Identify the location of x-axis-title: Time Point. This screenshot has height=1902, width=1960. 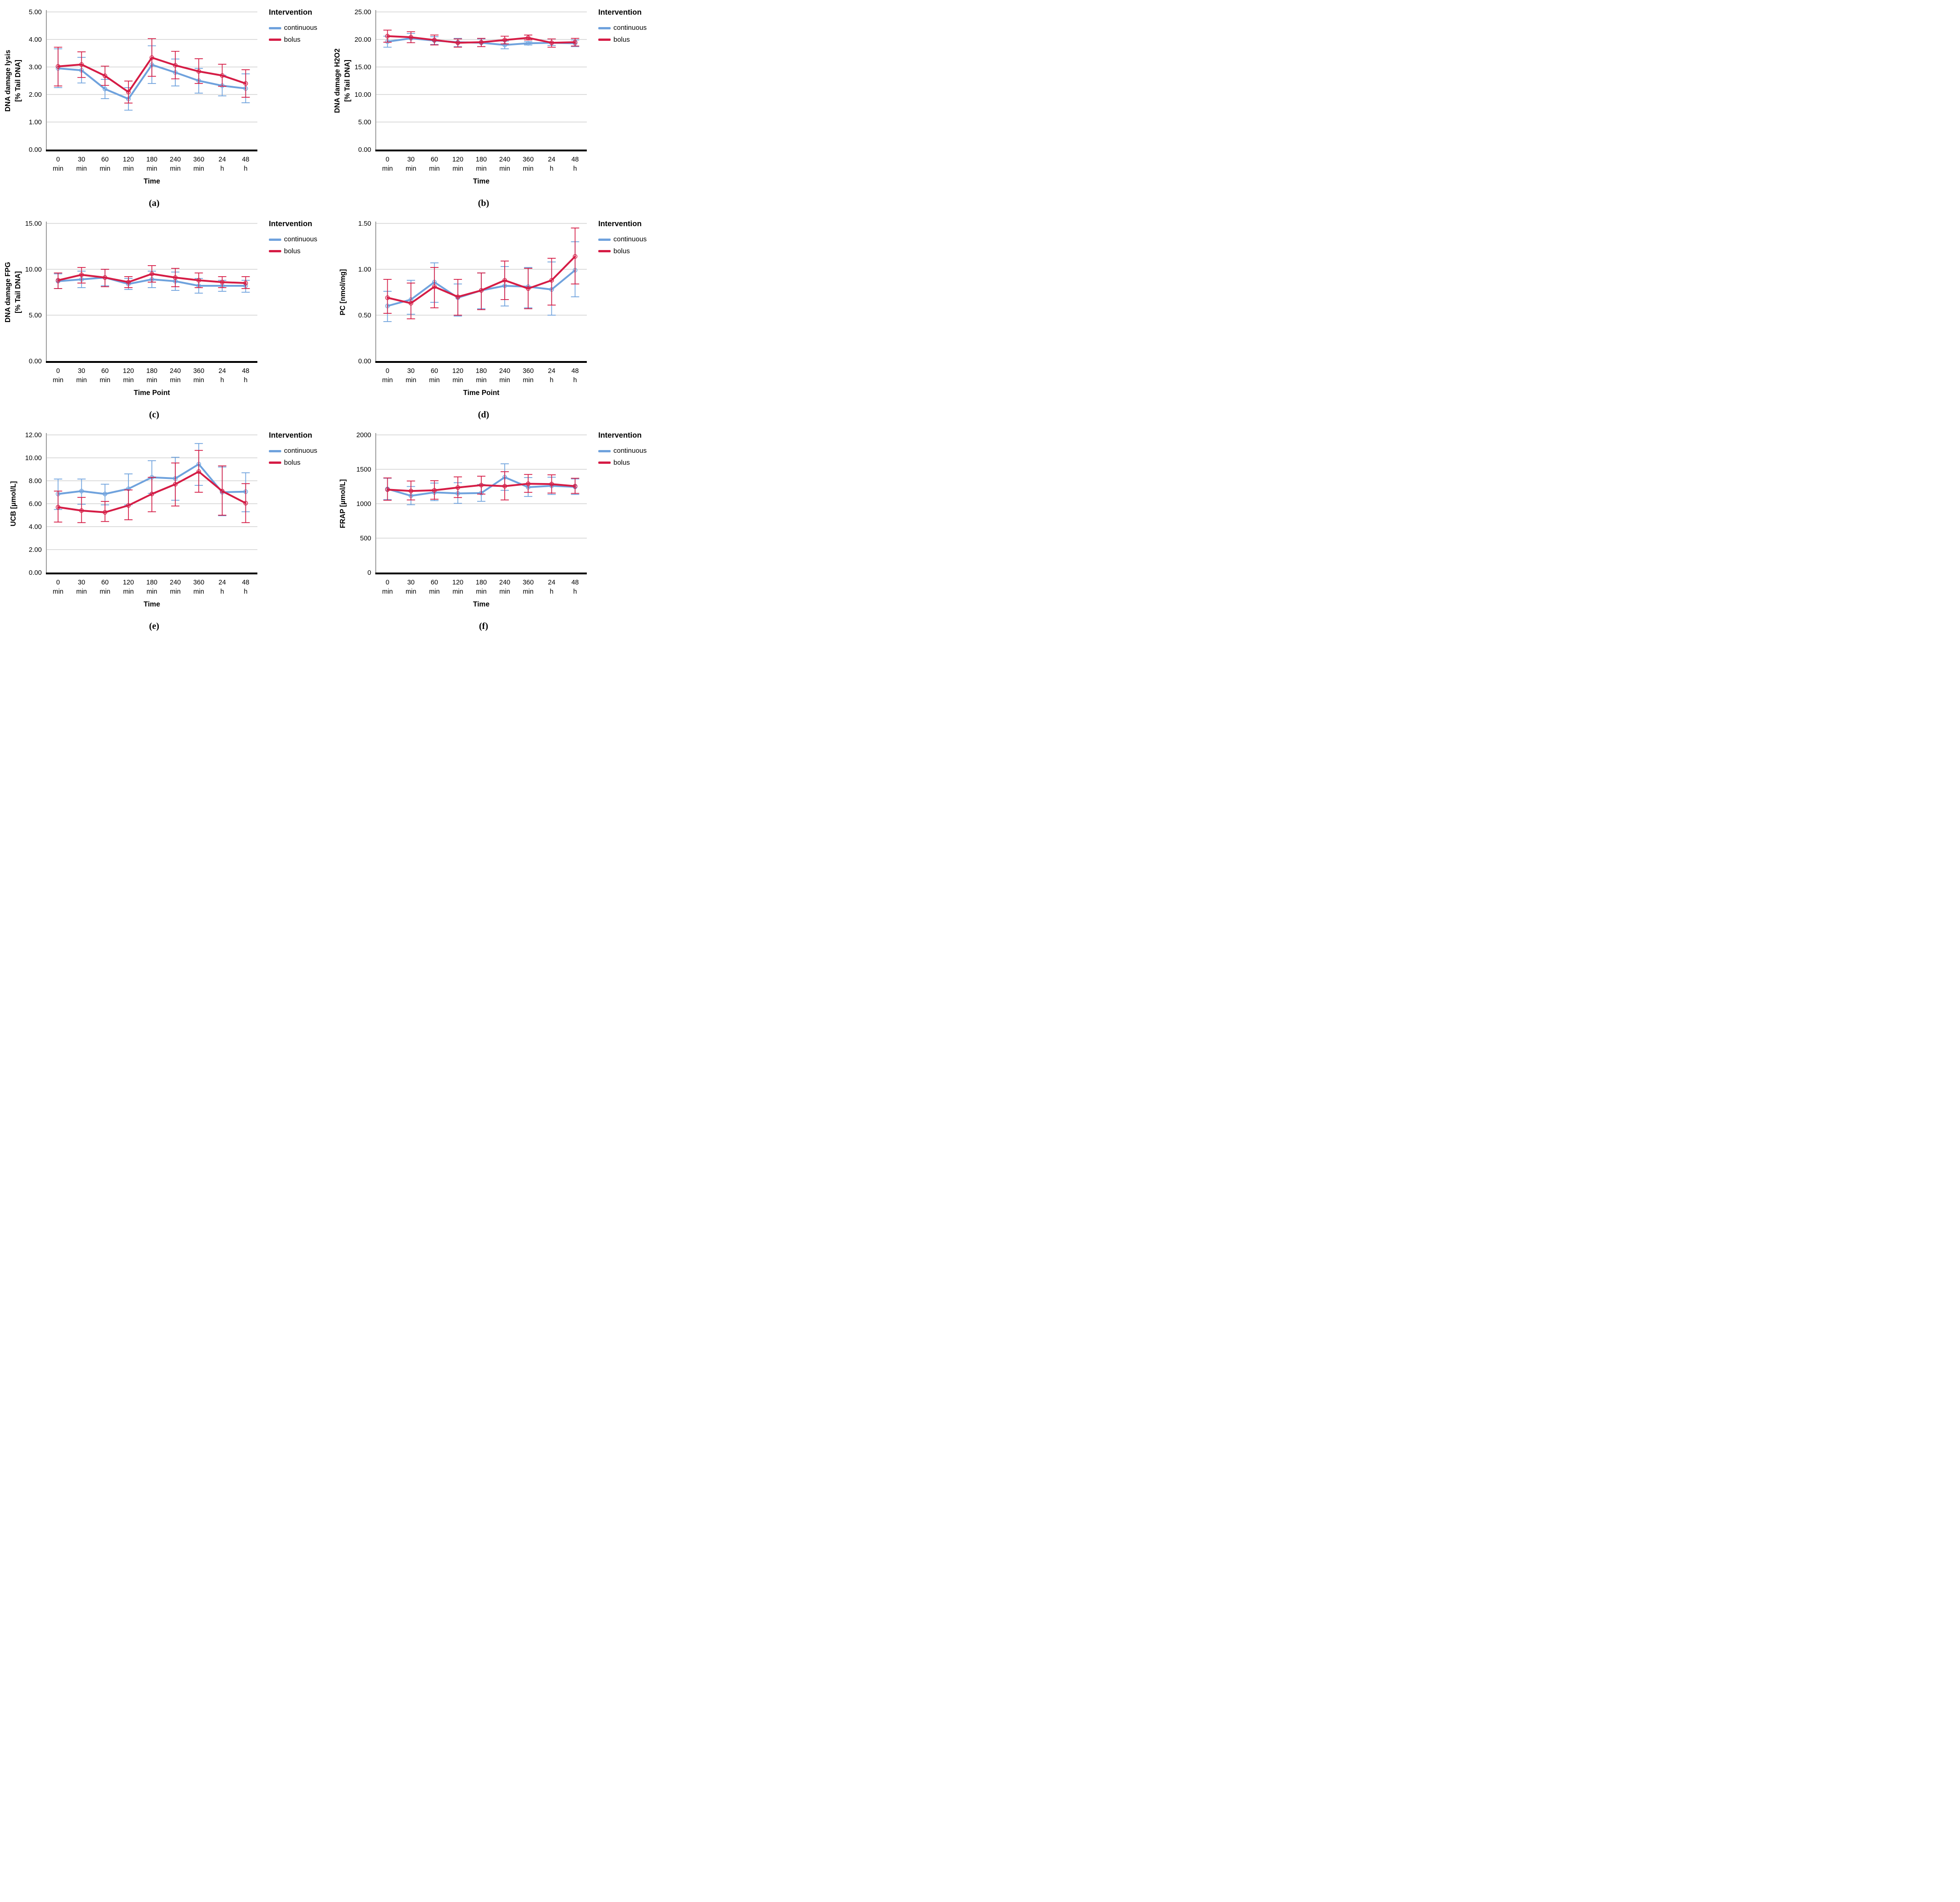
(152, 393).